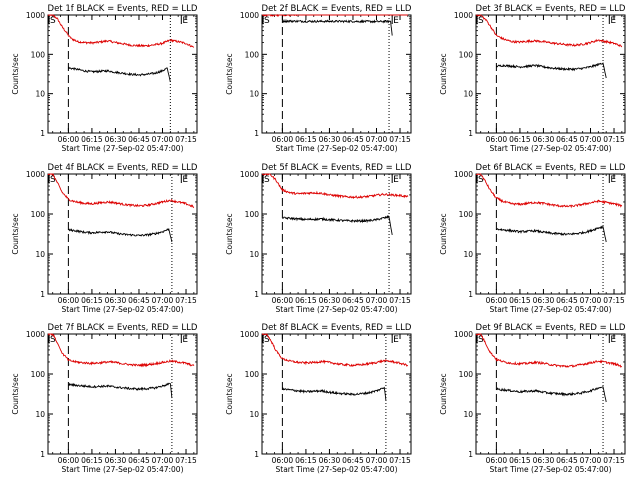 Image resolution: width=640 pixels, height=480 pixels. I want to click on chart-title: Det 2f BLACK = Events, RED = LLD, so click(337, 9).